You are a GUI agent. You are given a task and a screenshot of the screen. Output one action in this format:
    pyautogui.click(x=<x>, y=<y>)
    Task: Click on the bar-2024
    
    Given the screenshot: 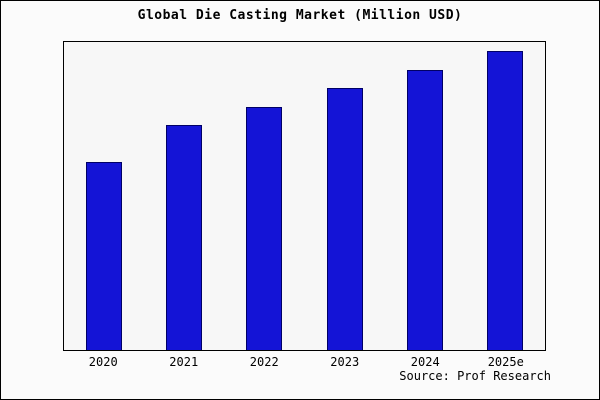 What is the action you would take?
    pyautogui.click(x=424, y=209)
    